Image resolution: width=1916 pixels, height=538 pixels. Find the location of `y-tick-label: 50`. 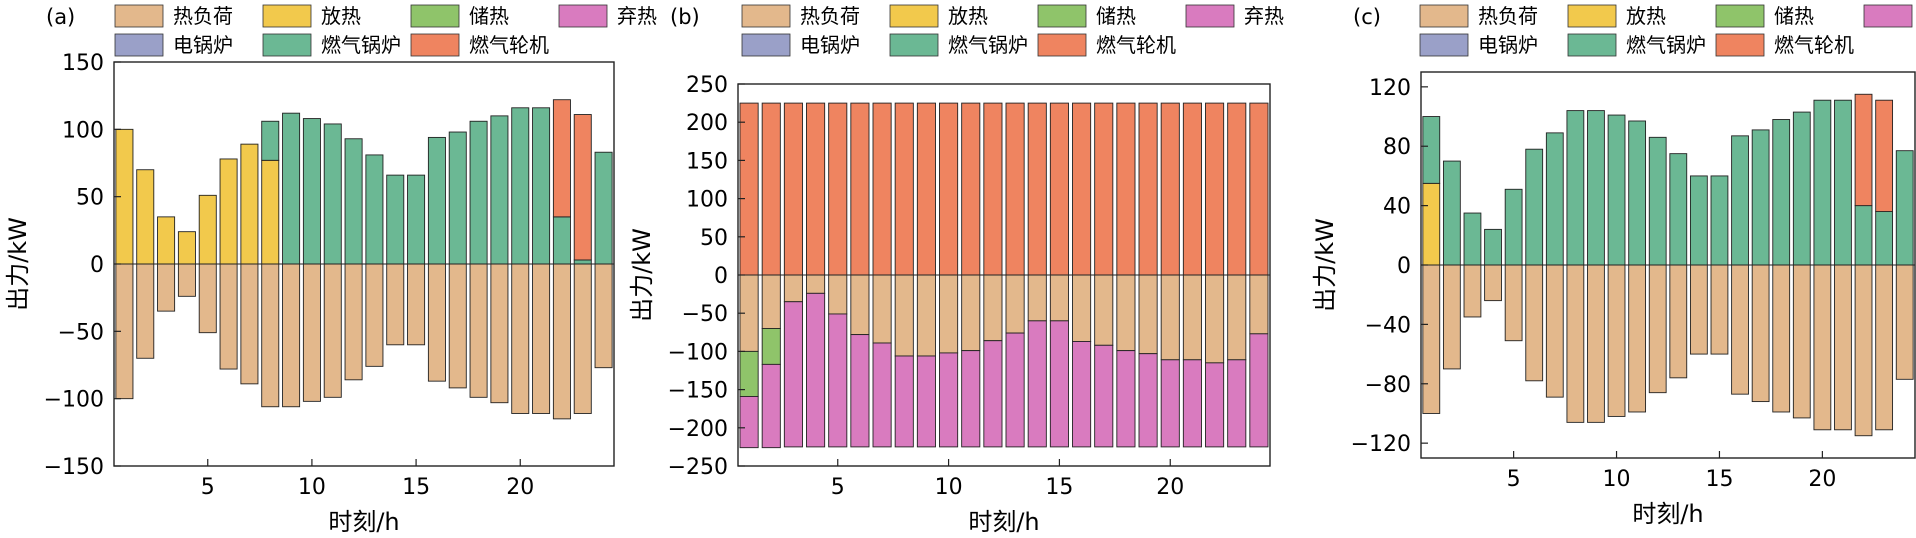

y-tick-label: 50 is located at coordinates (714, 238).